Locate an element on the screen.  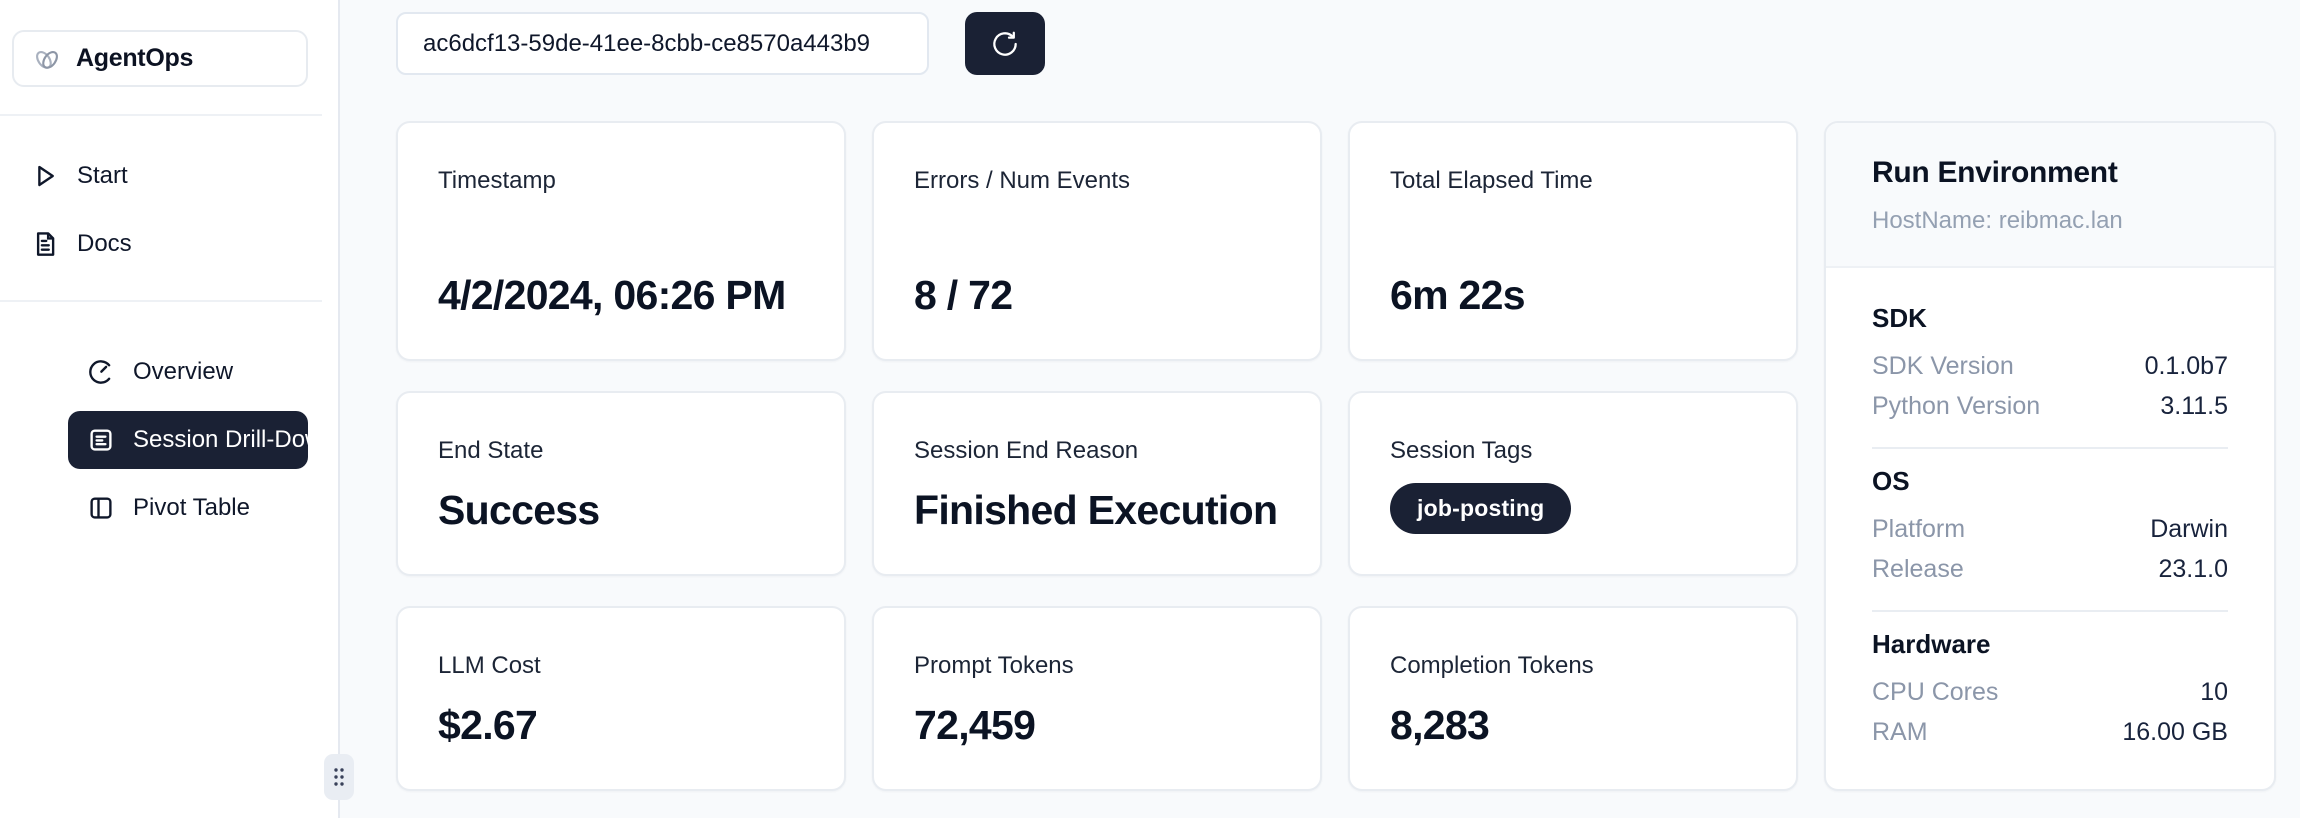
session-toolbar is located at coordinates (1348, 43).